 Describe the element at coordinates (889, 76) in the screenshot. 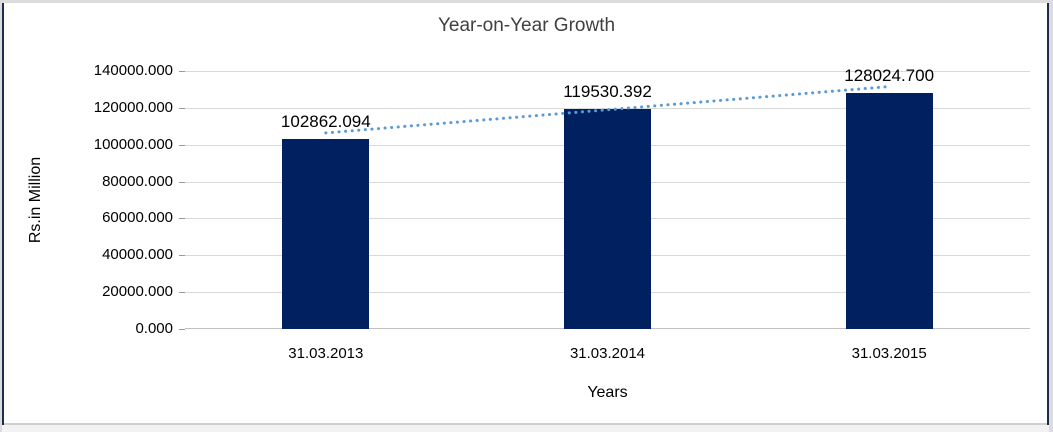

I see `bar-data-label: 128024.700` at that location.